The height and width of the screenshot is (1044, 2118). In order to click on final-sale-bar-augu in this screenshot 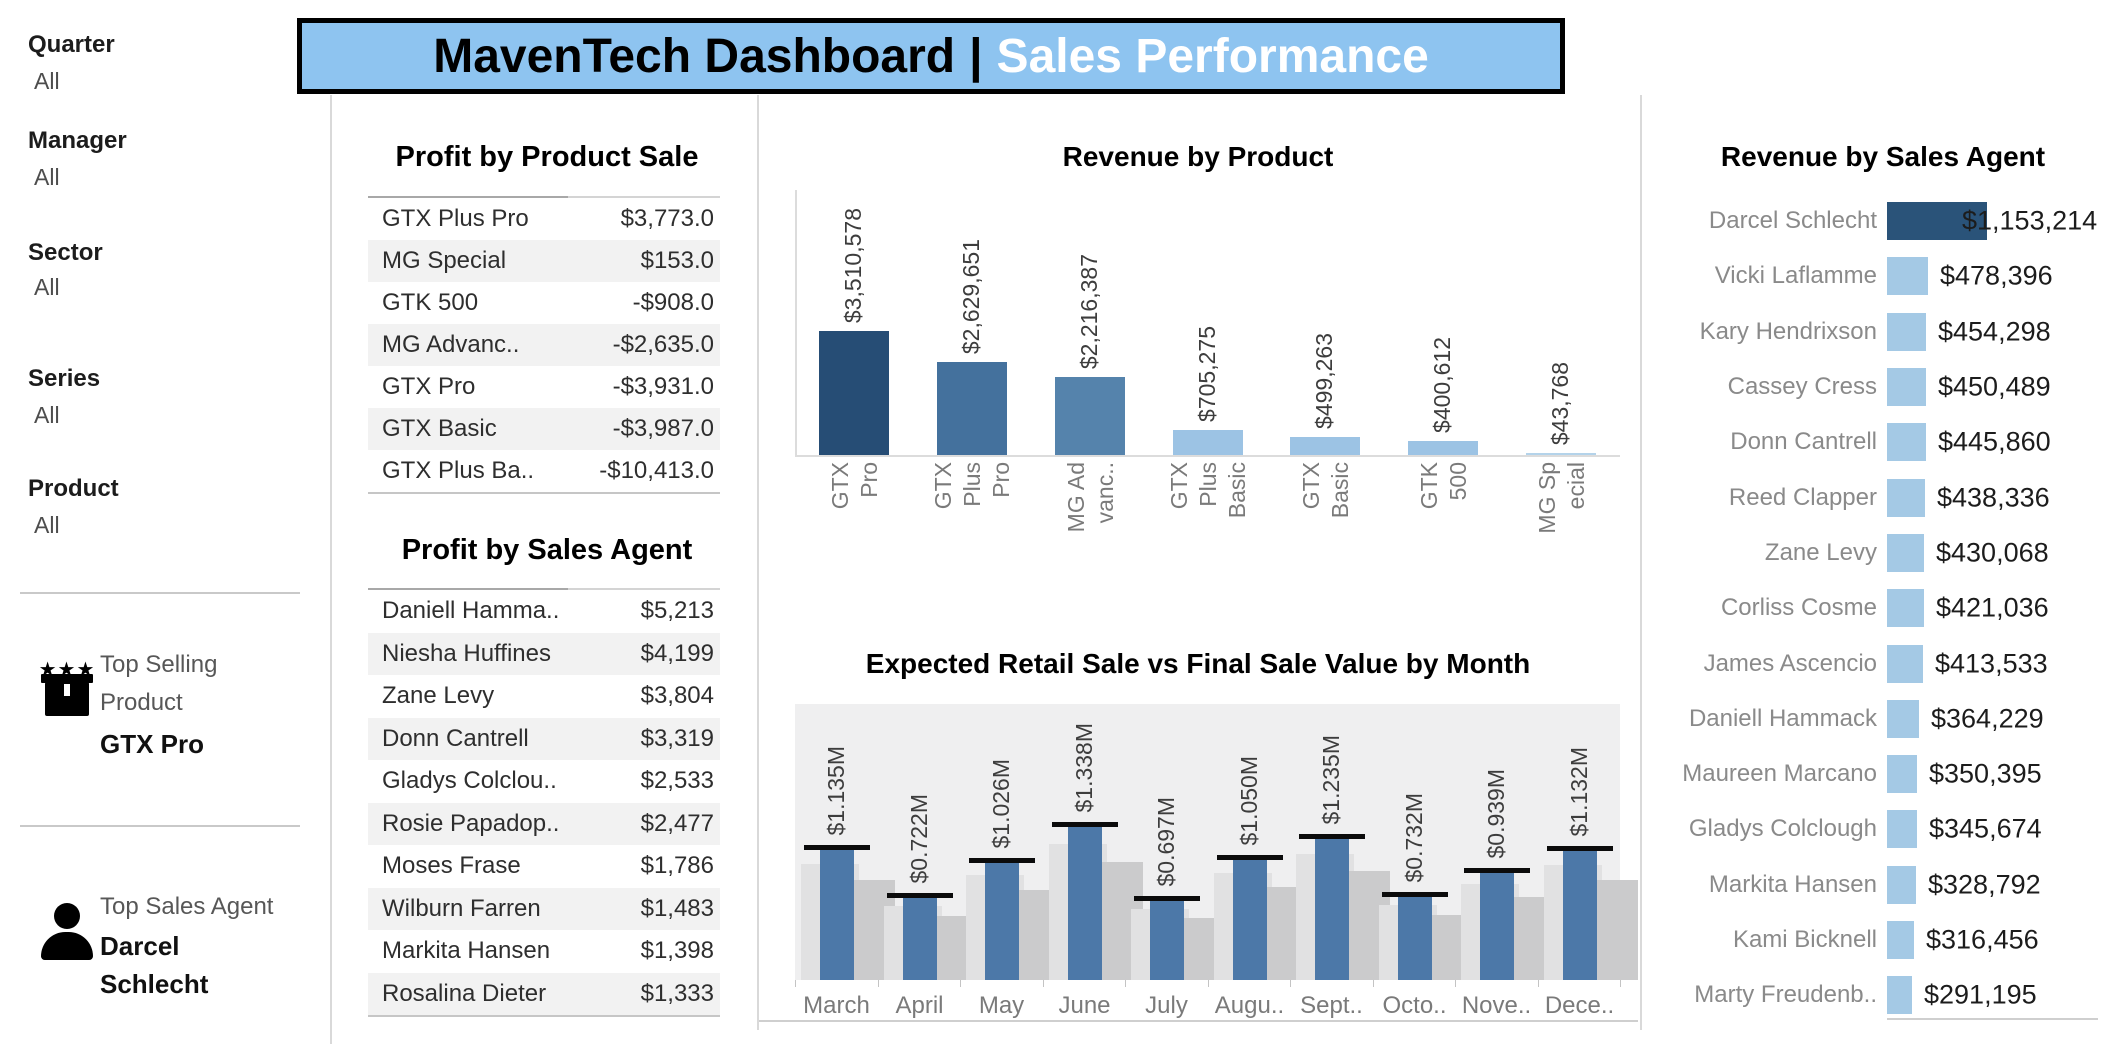, I will do `click(1250, 919)`.